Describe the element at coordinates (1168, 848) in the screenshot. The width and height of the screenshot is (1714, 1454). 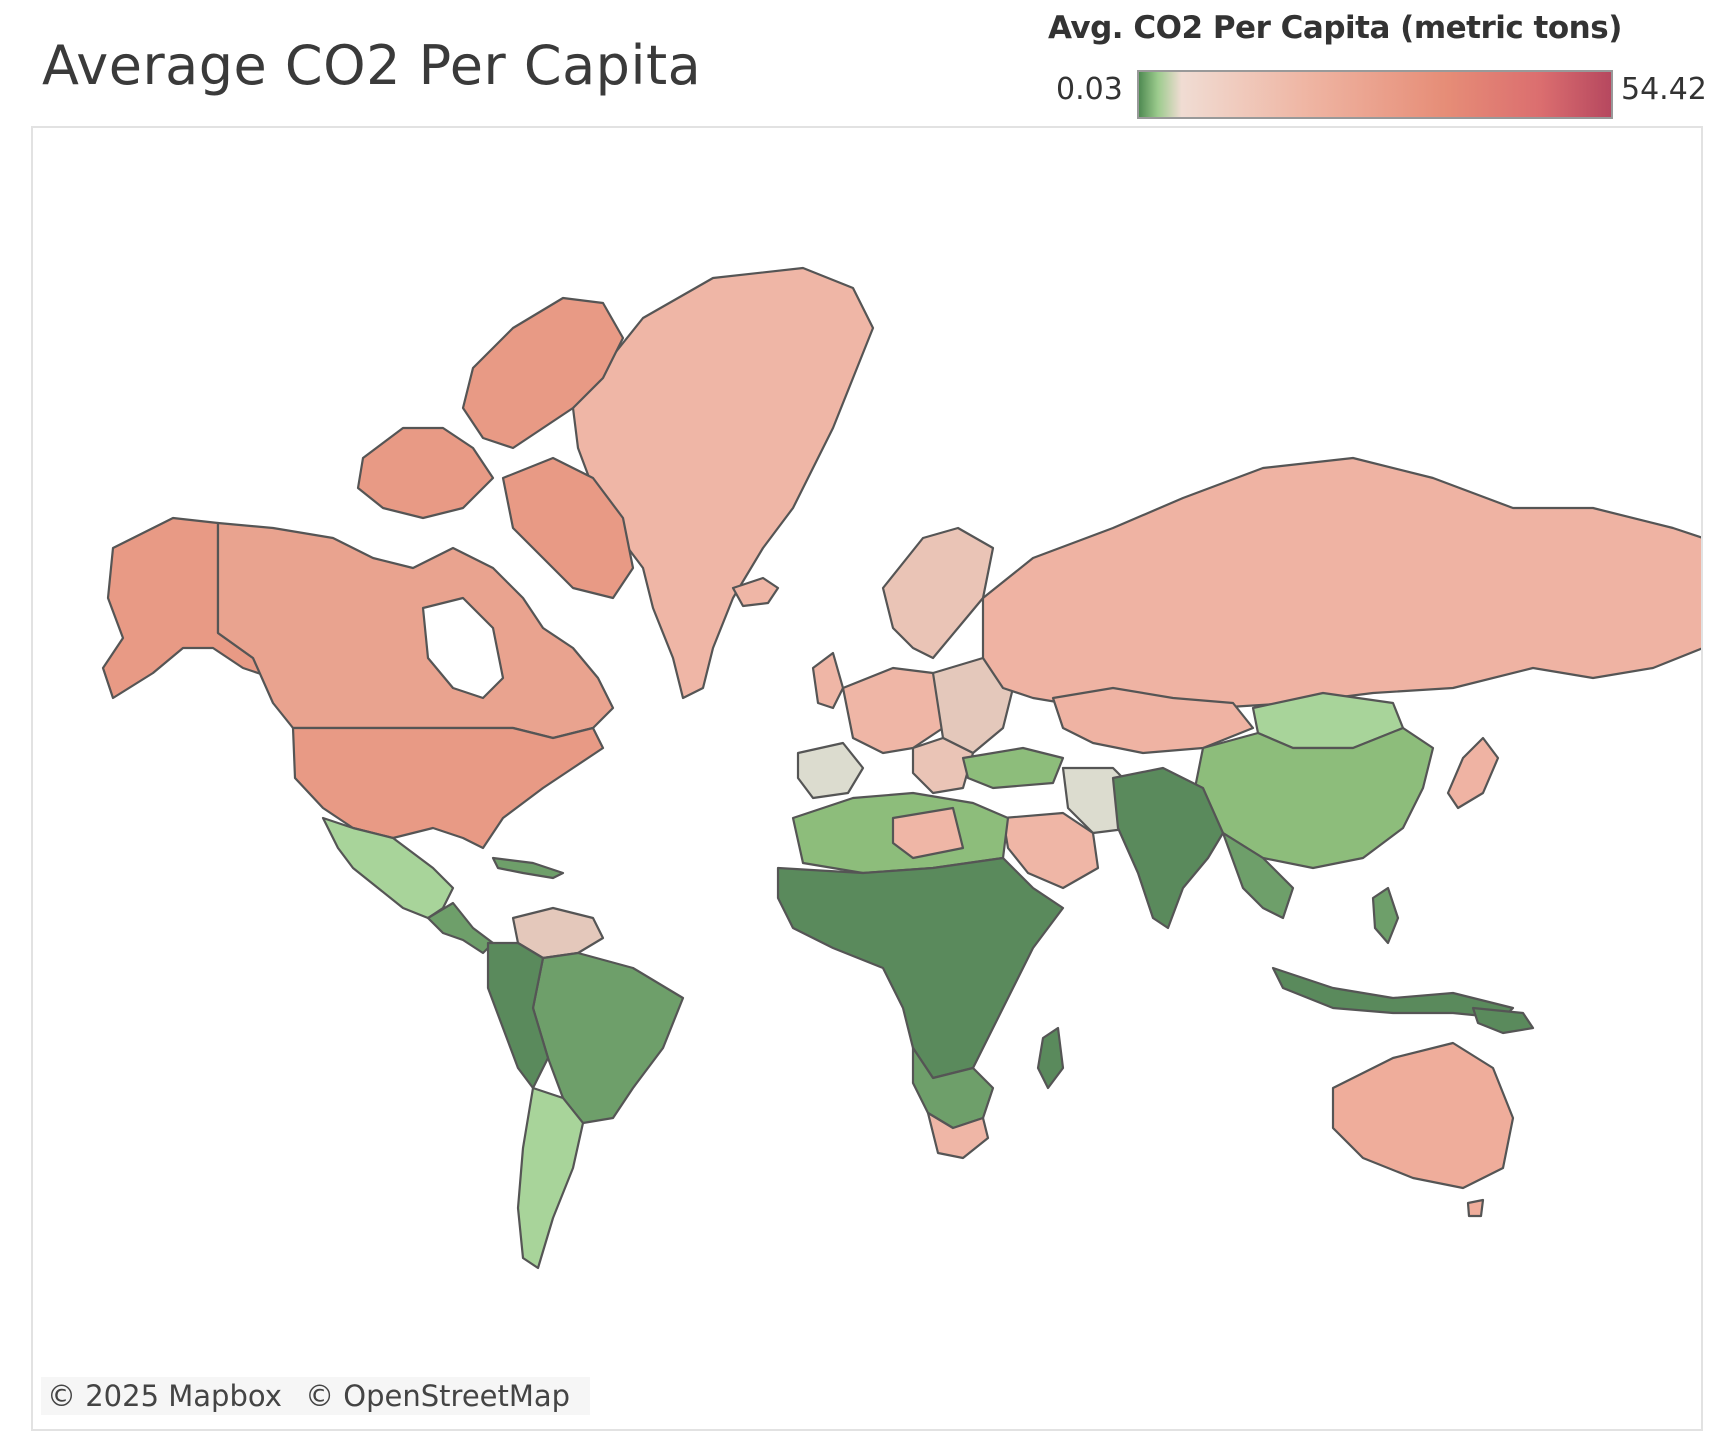
I see `region-india` at that location.